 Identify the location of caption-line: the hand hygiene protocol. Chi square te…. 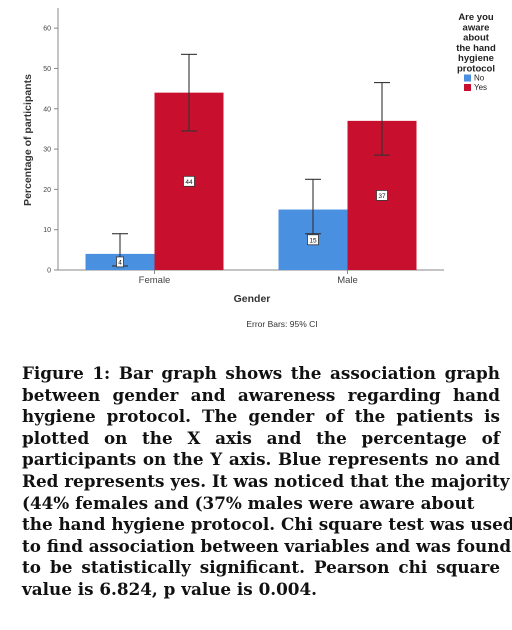
(267, 524).